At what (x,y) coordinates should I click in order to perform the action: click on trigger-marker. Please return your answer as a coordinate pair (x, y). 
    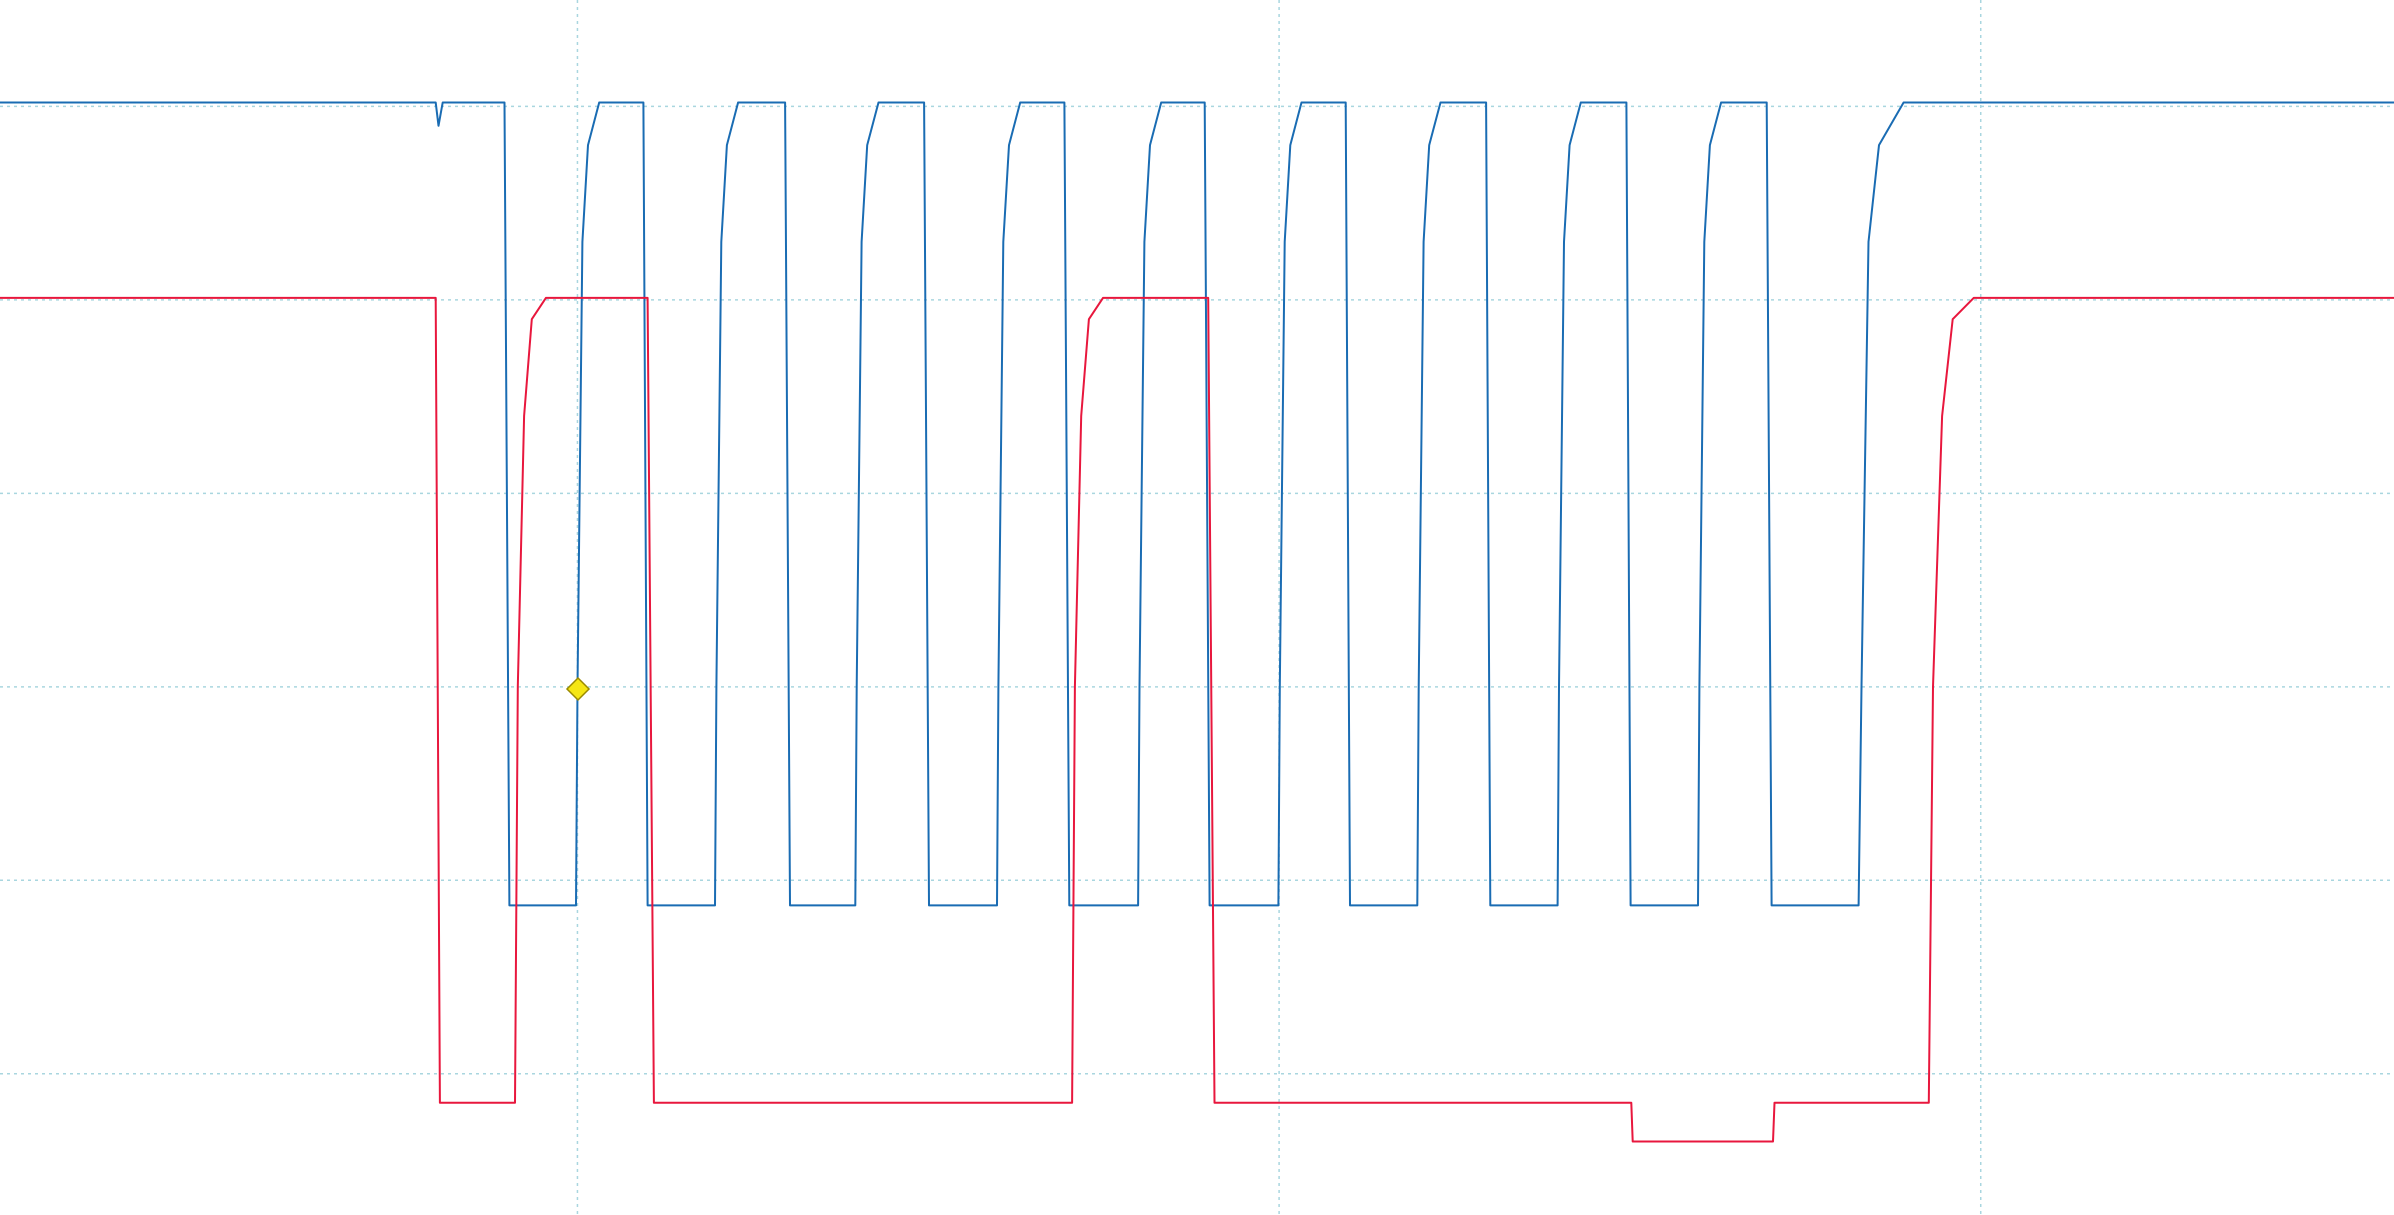
    Looking at the image, I should click on (578, 689).